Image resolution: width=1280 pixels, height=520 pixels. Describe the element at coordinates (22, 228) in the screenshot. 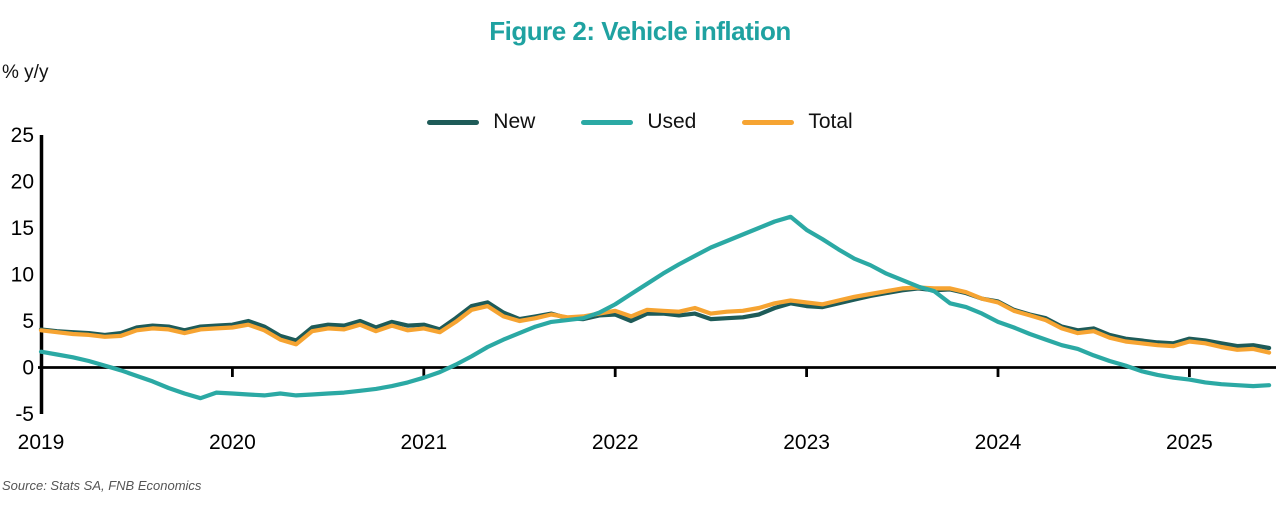

I see `y-tick-label-15: 15` at that location.